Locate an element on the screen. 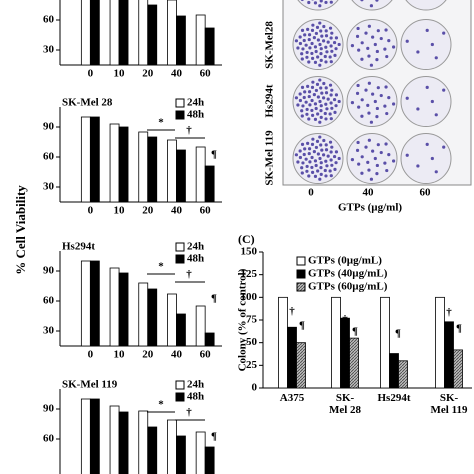  y-tick-label: 50 is located at coordinates (252, 342).